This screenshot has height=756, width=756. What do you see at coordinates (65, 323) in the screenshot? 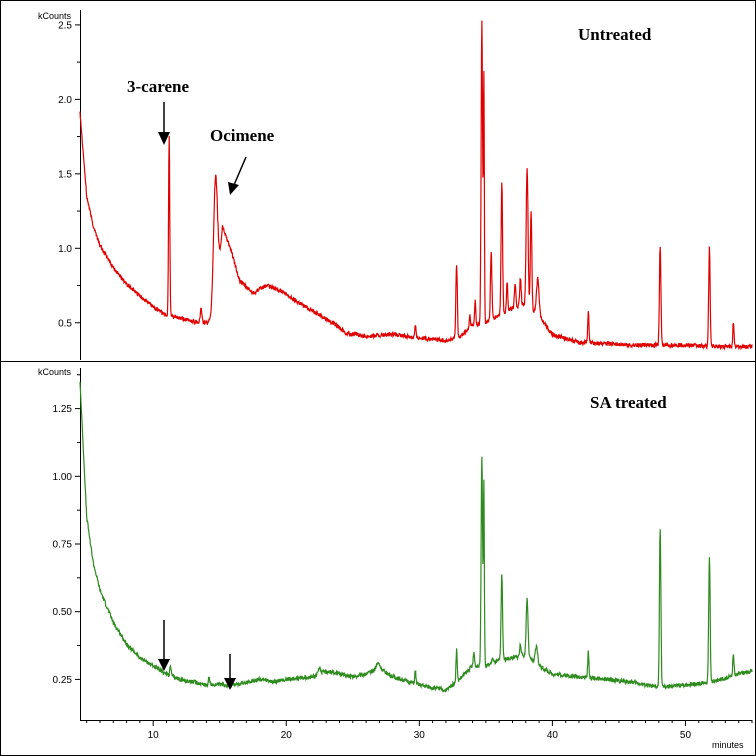
I see `y-tick-label: 0.5` at bounding box center [65, 323].